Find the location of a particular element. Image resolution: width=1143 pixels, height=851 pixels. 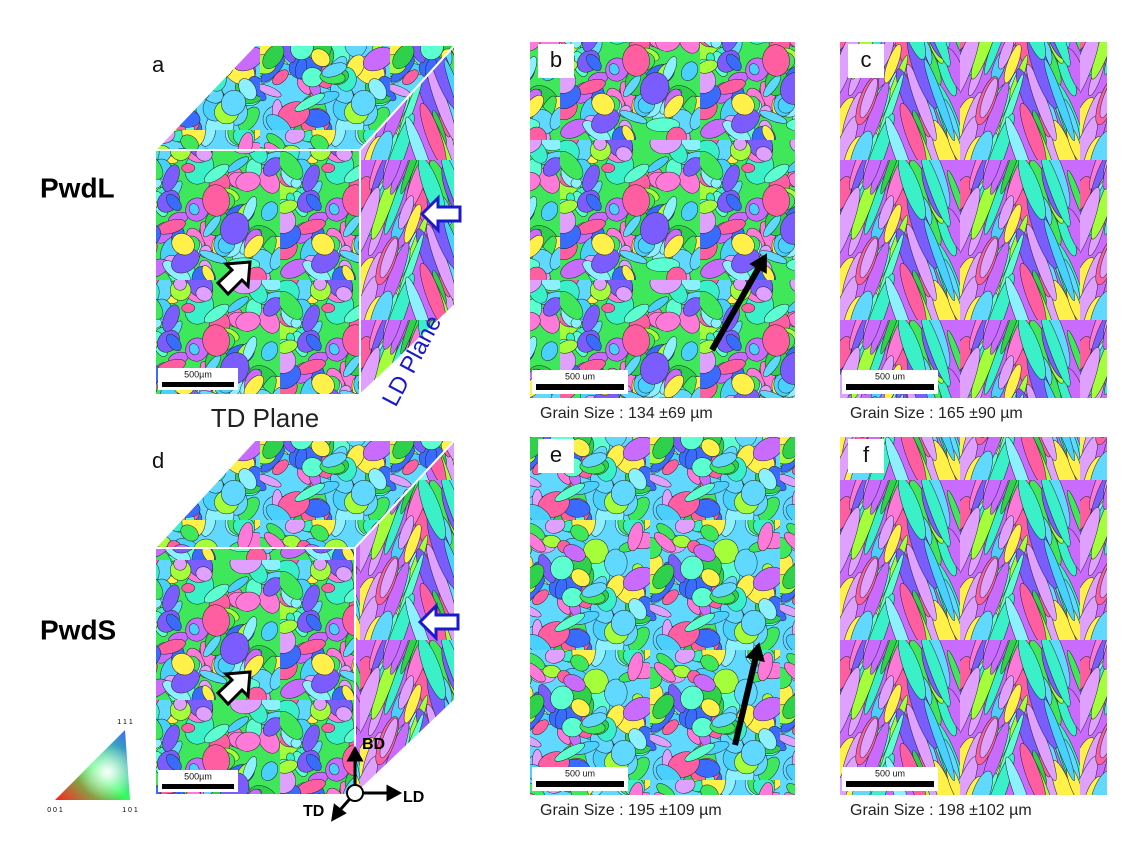

panel-letter: d is located at coordinates (158, 460).